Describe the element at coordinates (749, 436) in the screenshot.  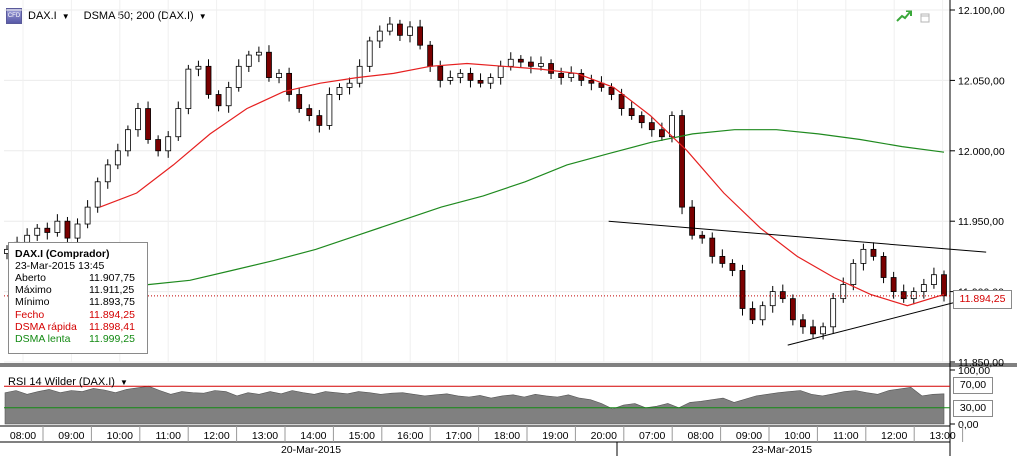
I see `x-tick-label: 09:00` at that location.